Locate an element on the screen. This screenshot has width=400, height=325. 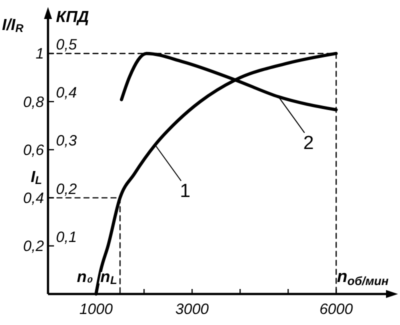
annotation: 1 is located at coordinates (185, 191).